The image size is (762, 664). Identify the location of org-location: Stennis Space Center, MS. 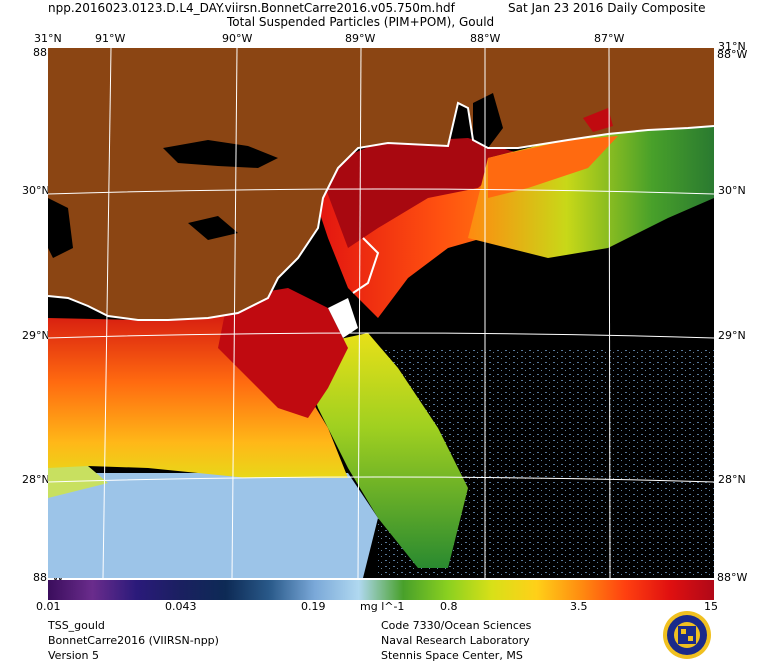
(452, 655).